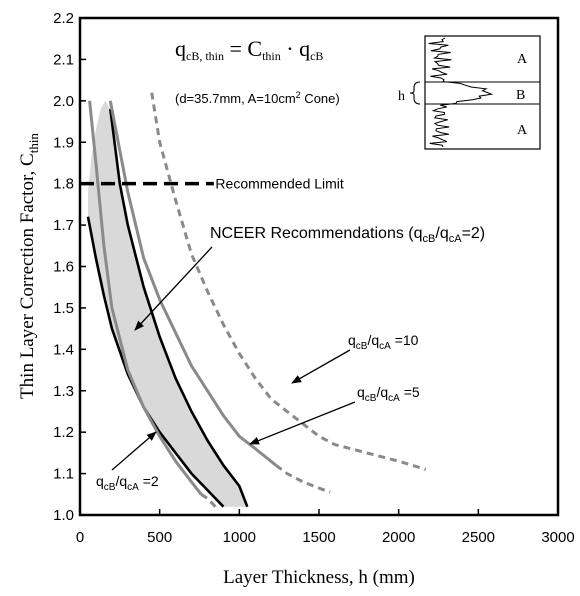 The height and width of the screenshot is (596, 580). I want to click on y-axis-ticks: 1.0 1.1 1.2 1.3 1.4 1.5 1.6 1.7 1.8 1.9 2.0 2.1 2.2, so click(69, 267).